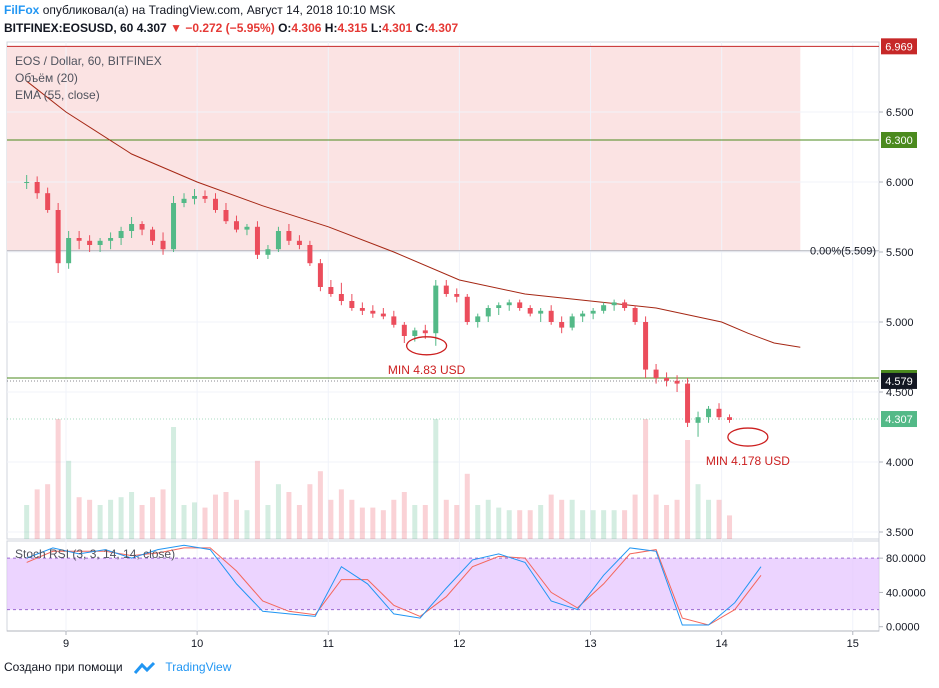 The height and width of the screenshot is (688, 939). I want to click on publisher-name: FilFox, so click(22, 10).